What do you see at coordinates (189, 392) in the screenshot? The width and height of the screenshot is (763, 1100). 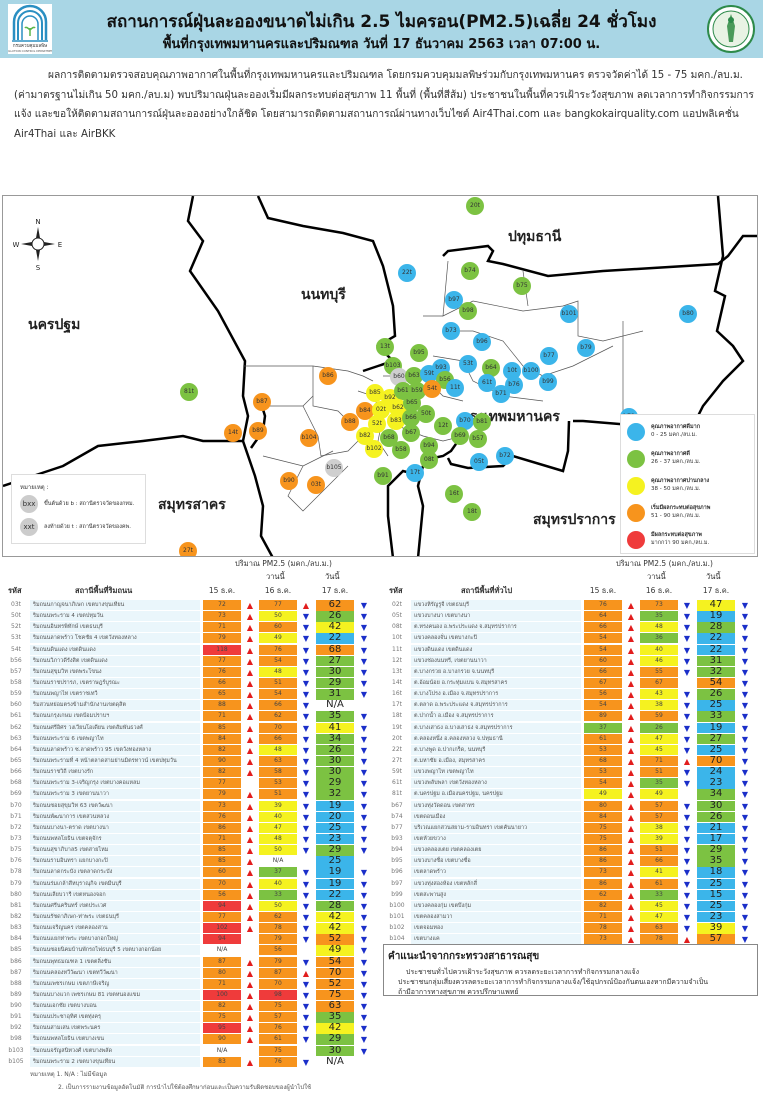 I see `station-marker-81t: 81t` at bounding box center [189, 392].